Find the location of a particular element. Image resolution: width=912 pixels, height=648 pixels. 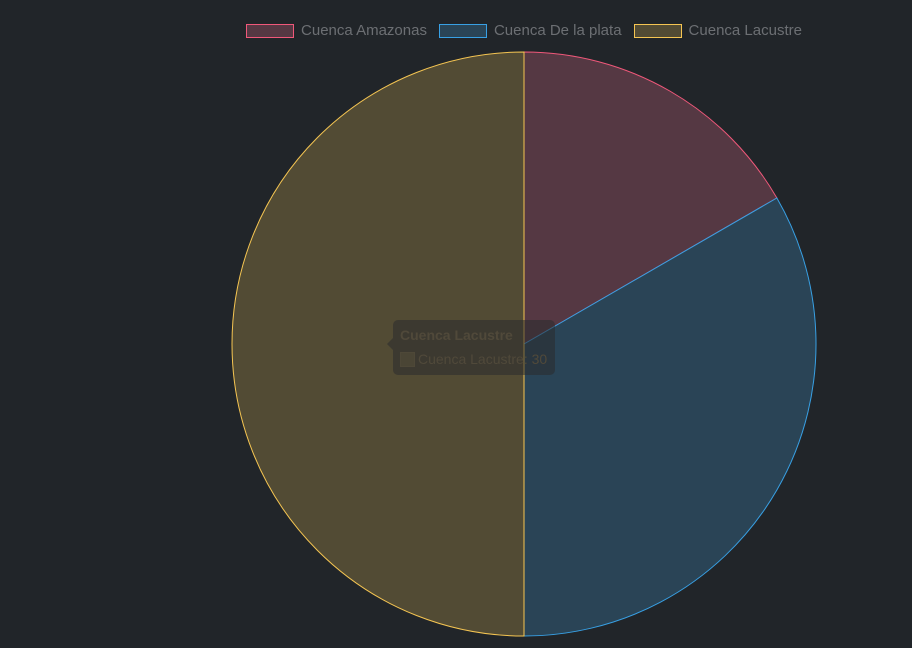

chart-tooltip: Cuenca Lacustre Cuenca Lacustre: 30 is located at coordinates (471, 347).